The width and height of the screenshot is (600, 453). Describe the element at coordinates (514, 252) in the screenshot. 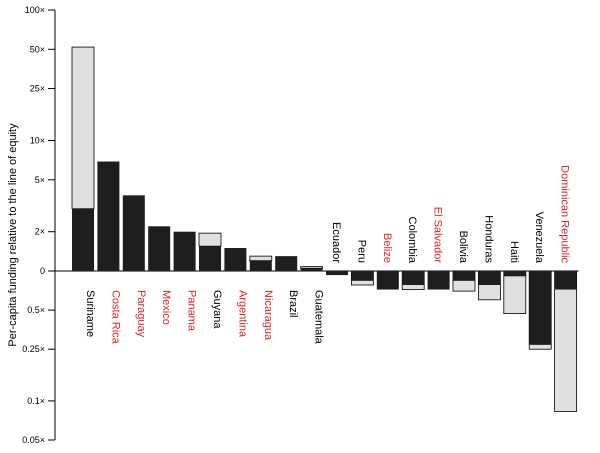

I see `category-label: Haiti` at that location.